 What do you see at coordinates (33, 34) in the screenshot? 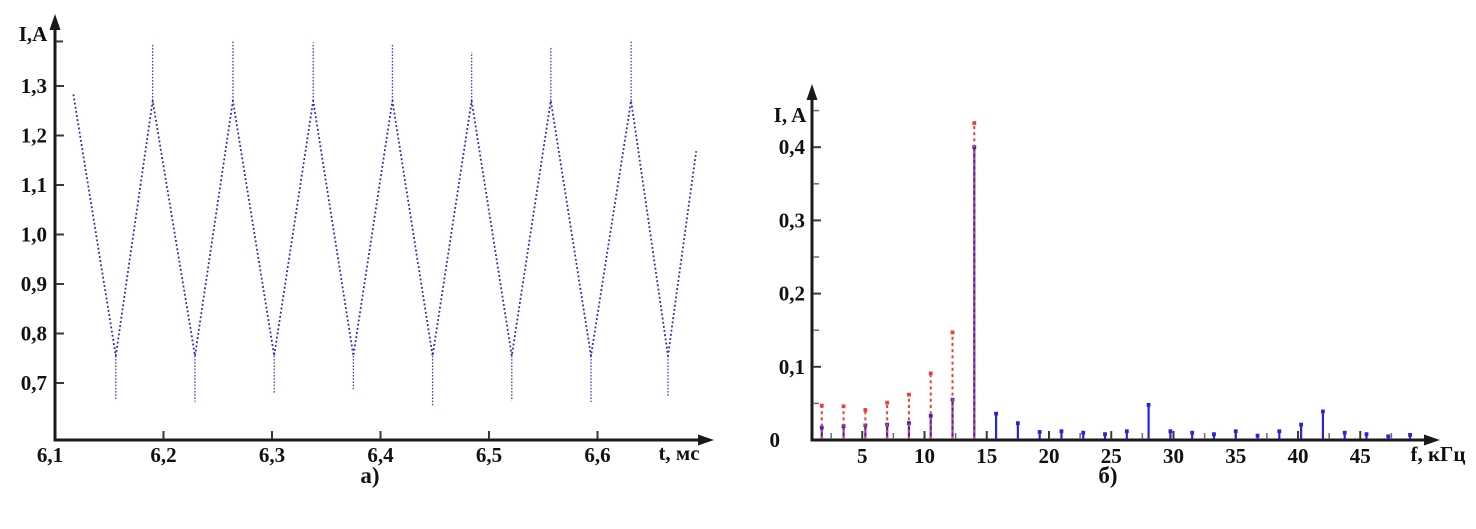
I see `y-axis-label: I,A` at bounding box center [33, 34].